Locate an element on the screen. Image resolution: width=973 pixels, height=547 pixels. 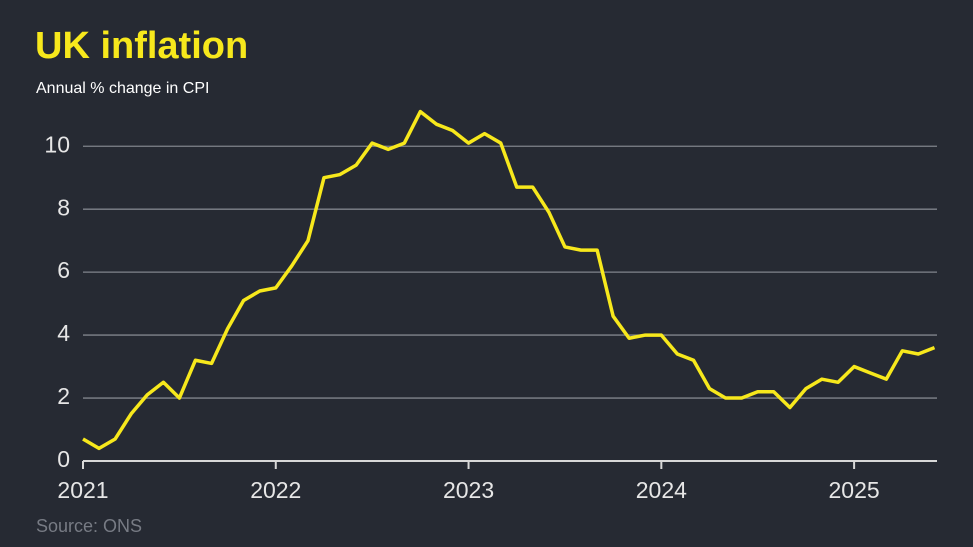
y-tick-label: 10 is located at coordinates (57, 144).